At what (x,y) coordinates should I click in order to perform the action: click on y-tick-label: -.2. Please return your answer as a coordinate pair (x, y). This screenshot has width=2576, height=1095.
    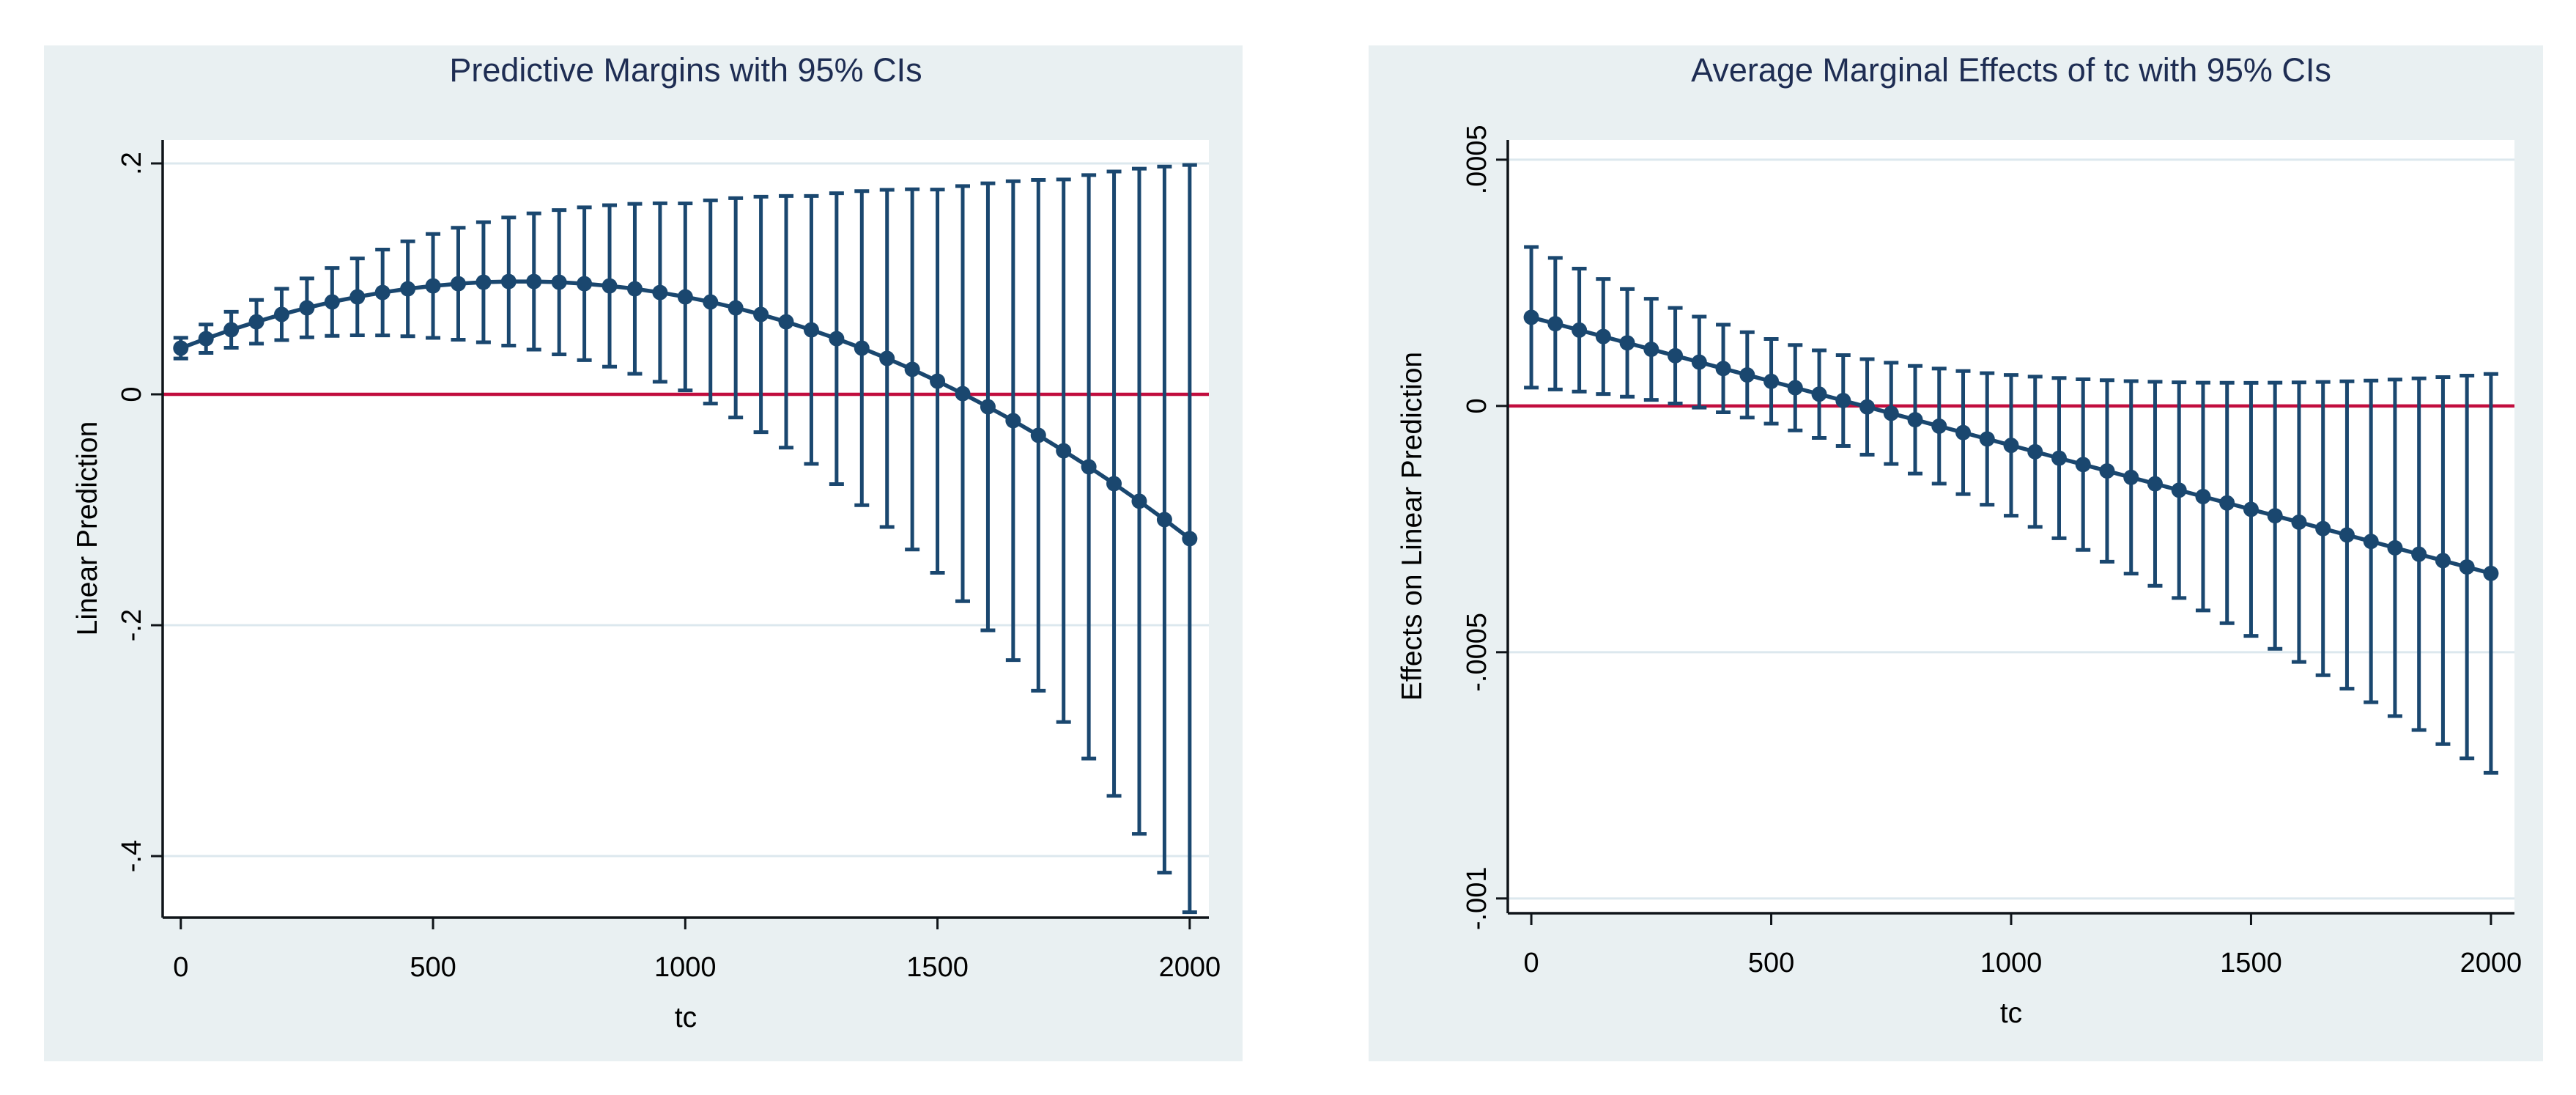
    Looking at the image, I should click on (131, 625).